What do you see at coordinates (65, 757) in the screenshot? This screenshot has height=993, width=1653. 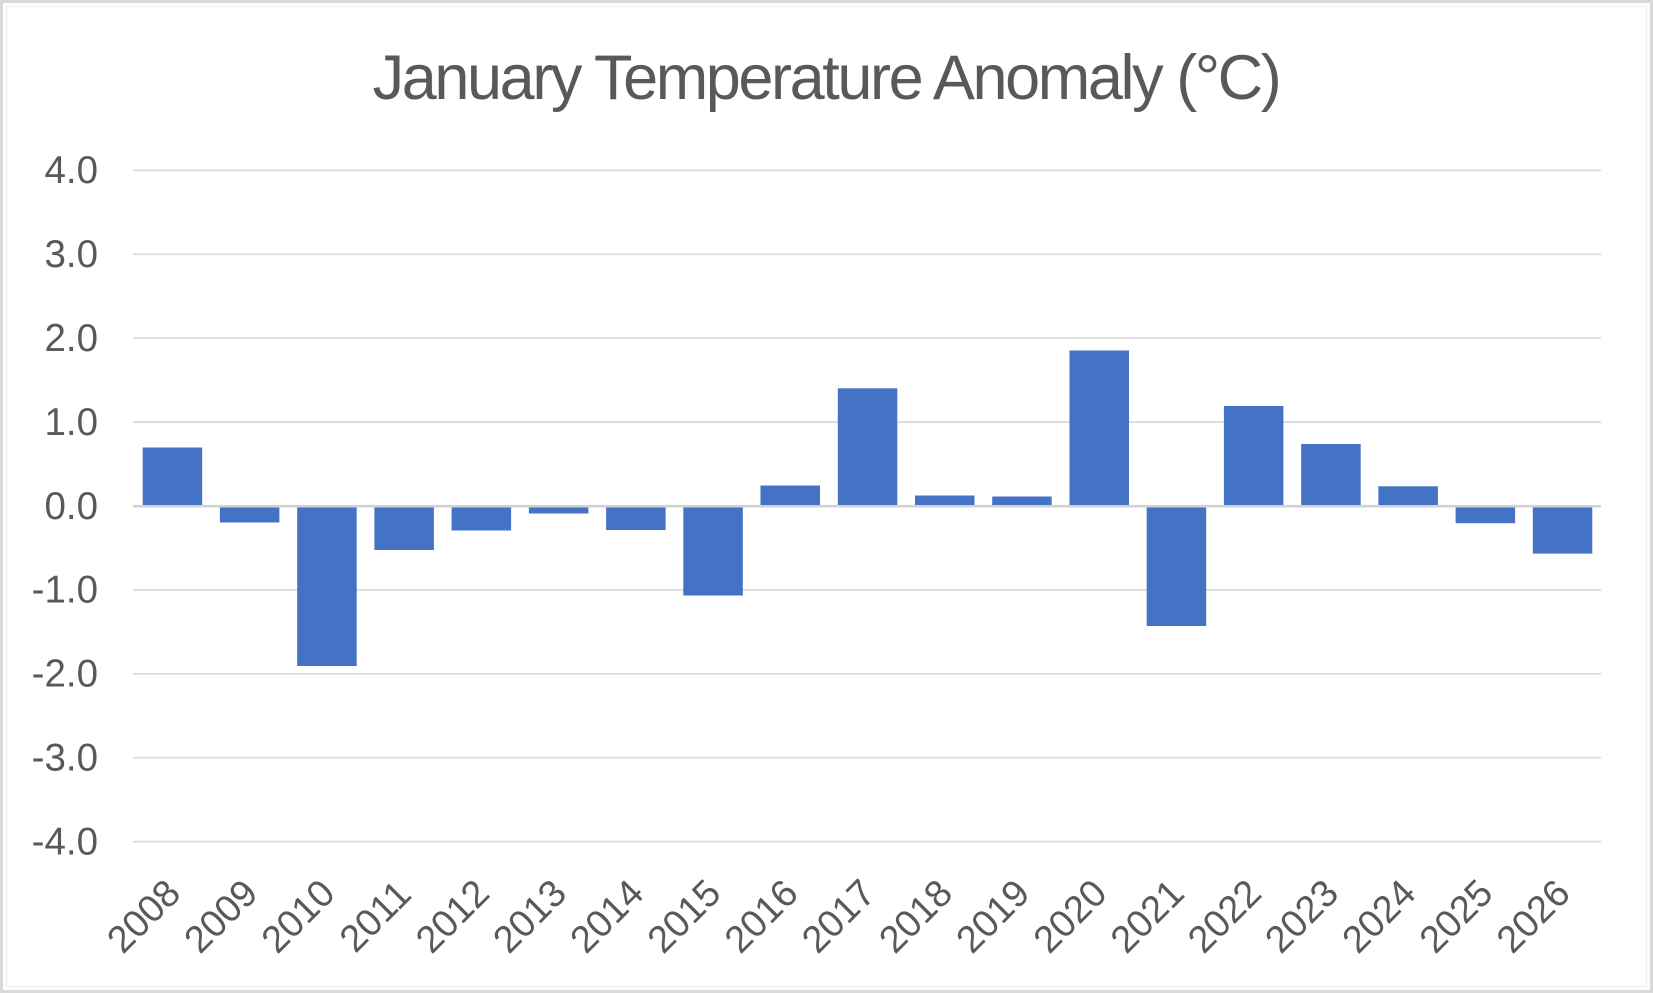 I see `svg-text: -3.0` at bounding box center [65, 757].